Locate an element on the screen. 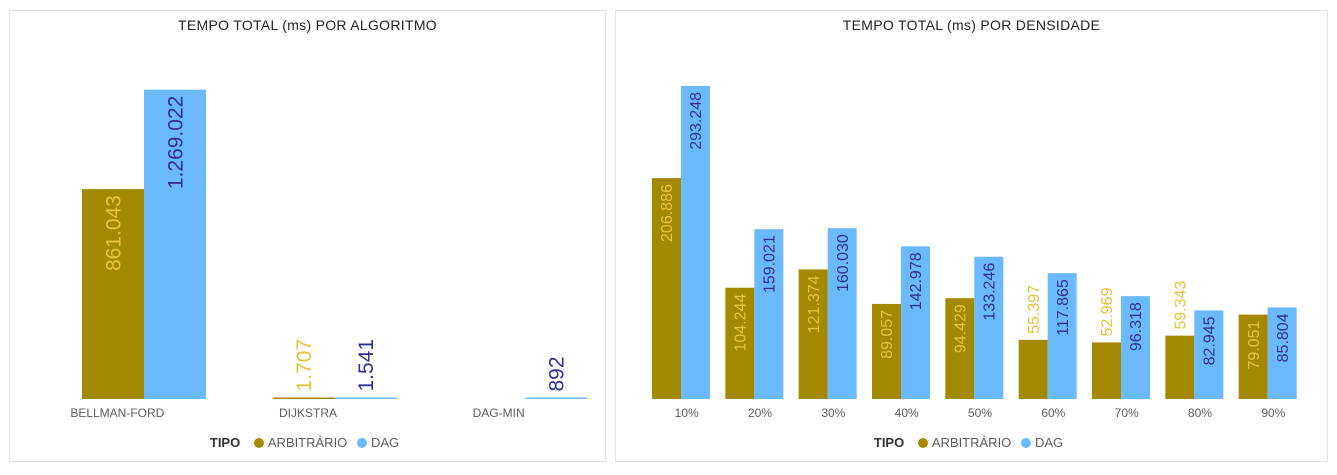  data-label: 55.397 is located at coordinates (1034, 309).